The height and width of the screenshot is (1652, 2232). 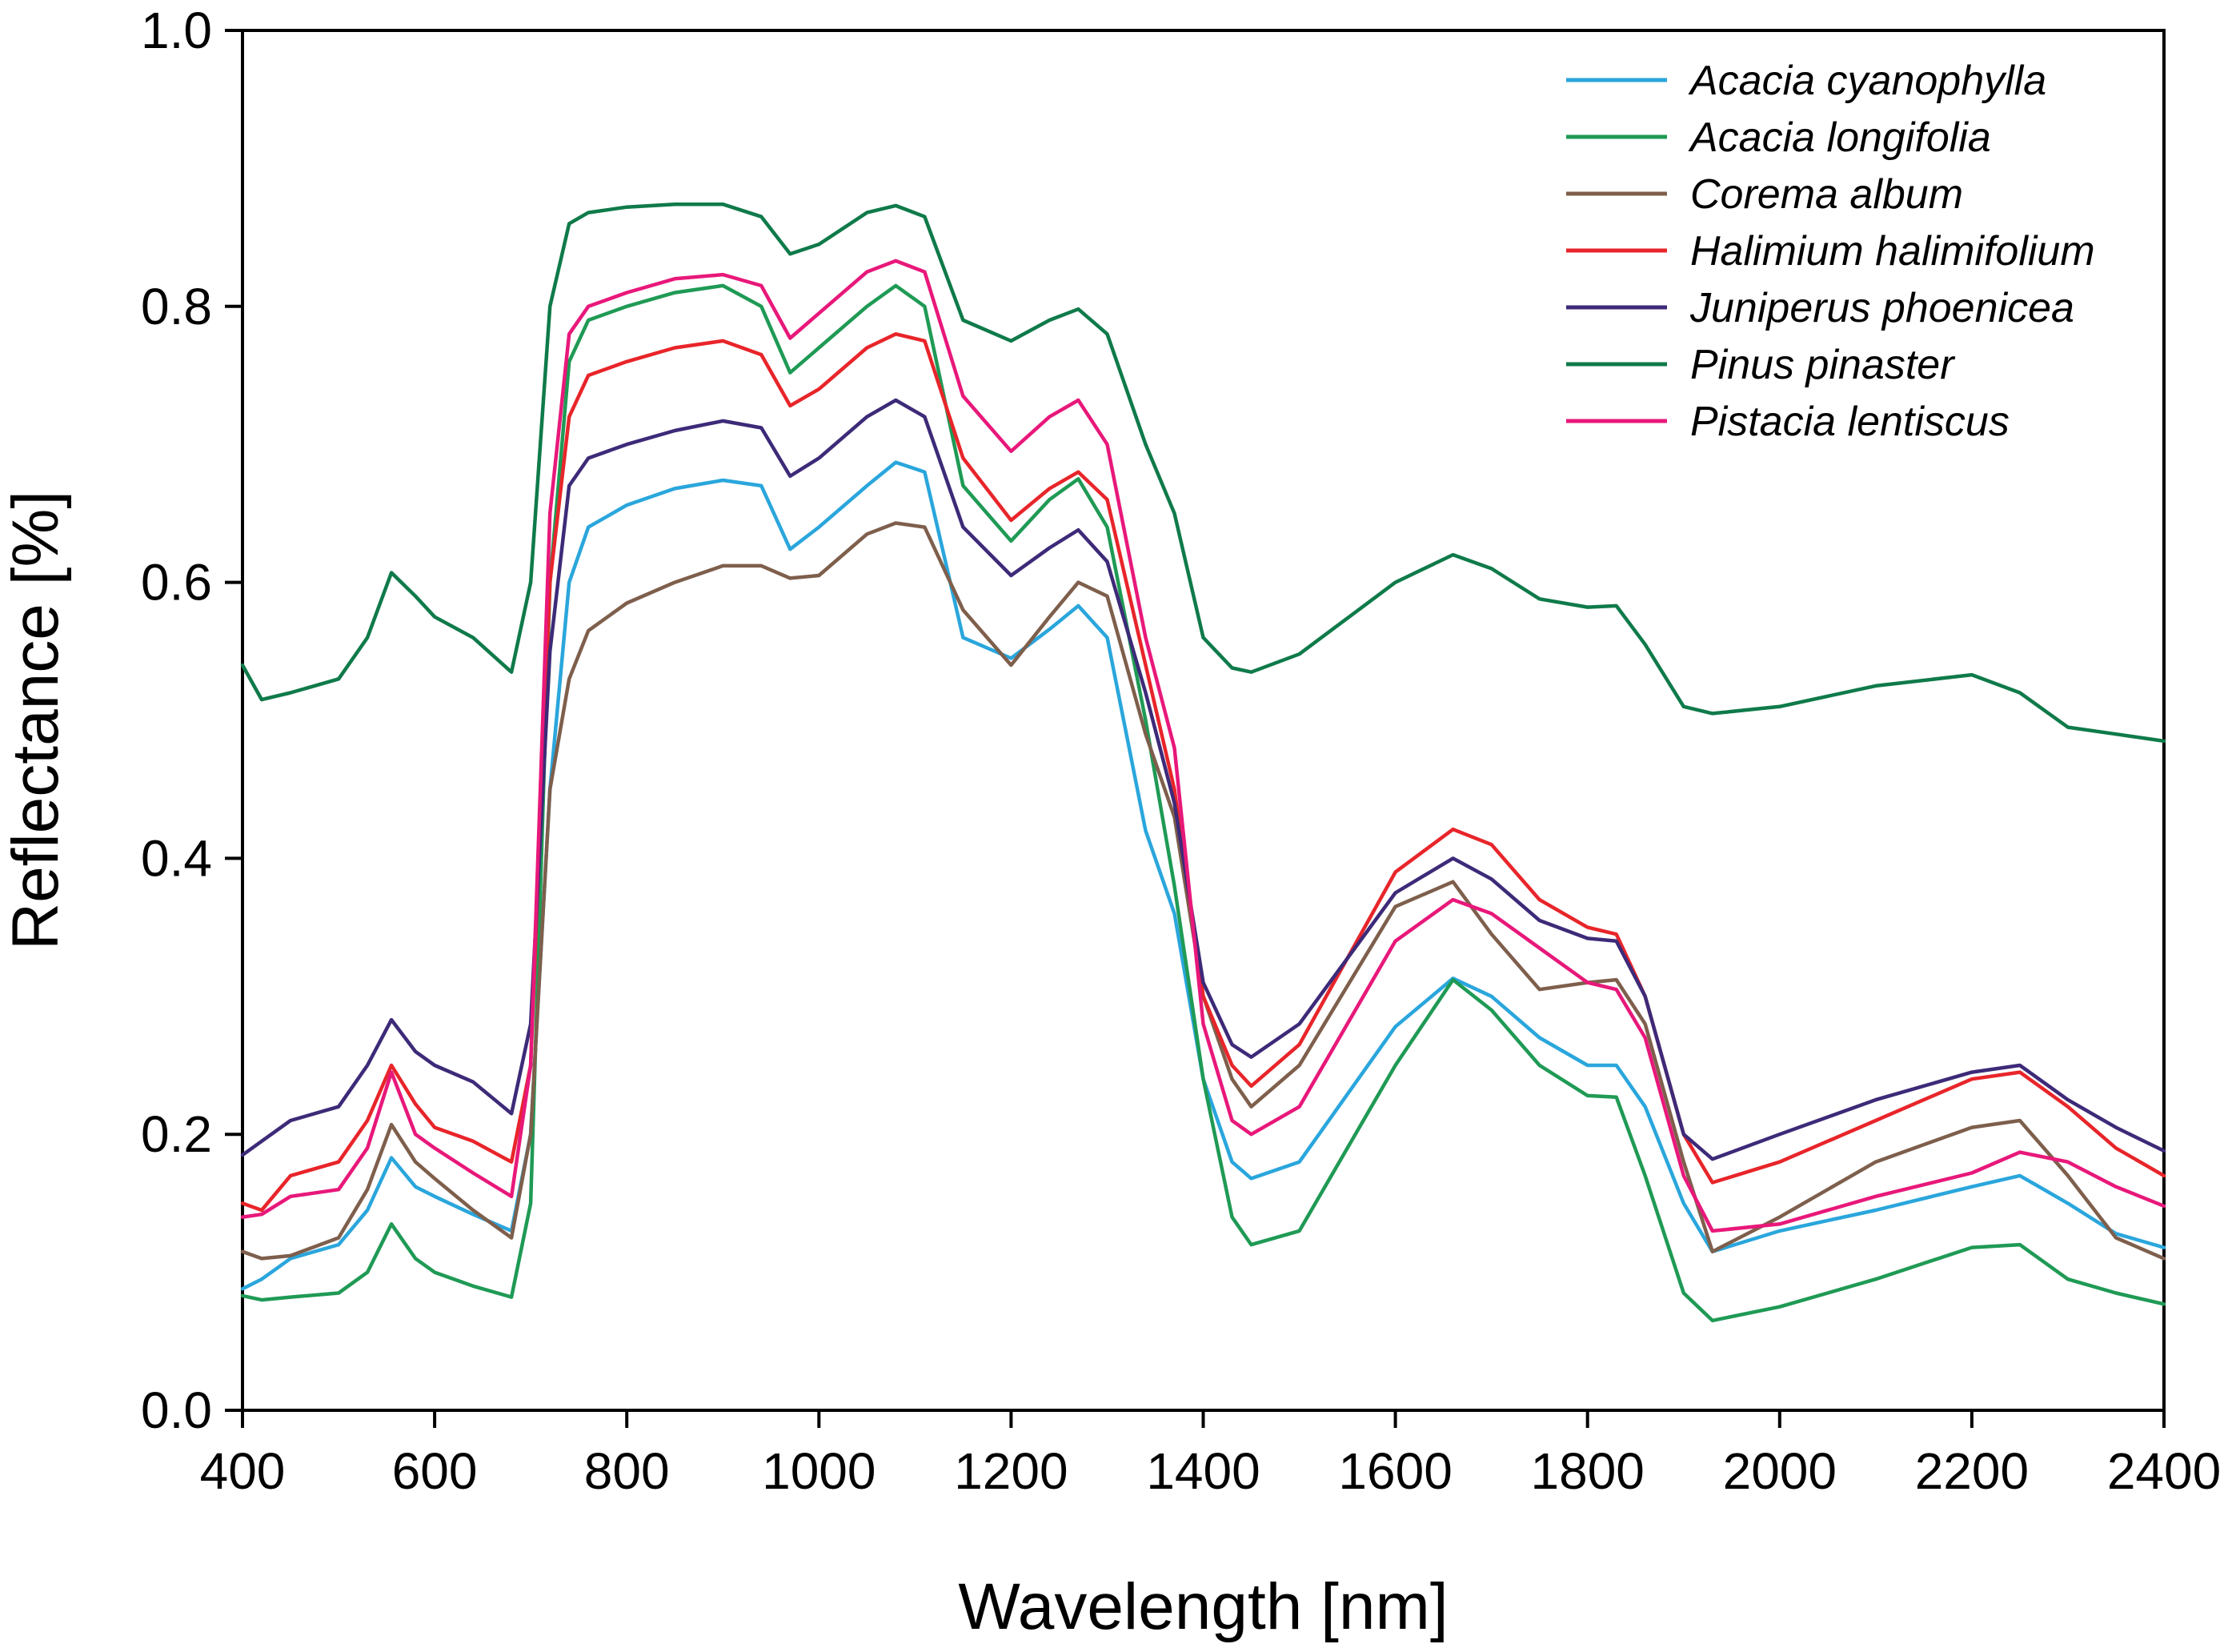 What do you see at coordinates (1011, 1471) in the screenshot?
I see `x-tick-label: 1200` at bounding box center [1011, 1471].